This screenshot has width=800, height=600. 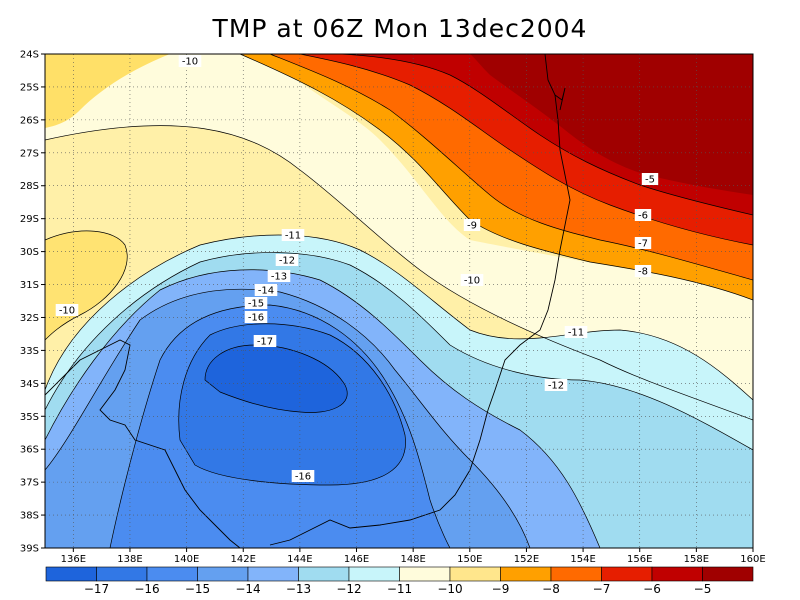 I want to click on lat-tick-label: 27S, so click(x=29, y=153).